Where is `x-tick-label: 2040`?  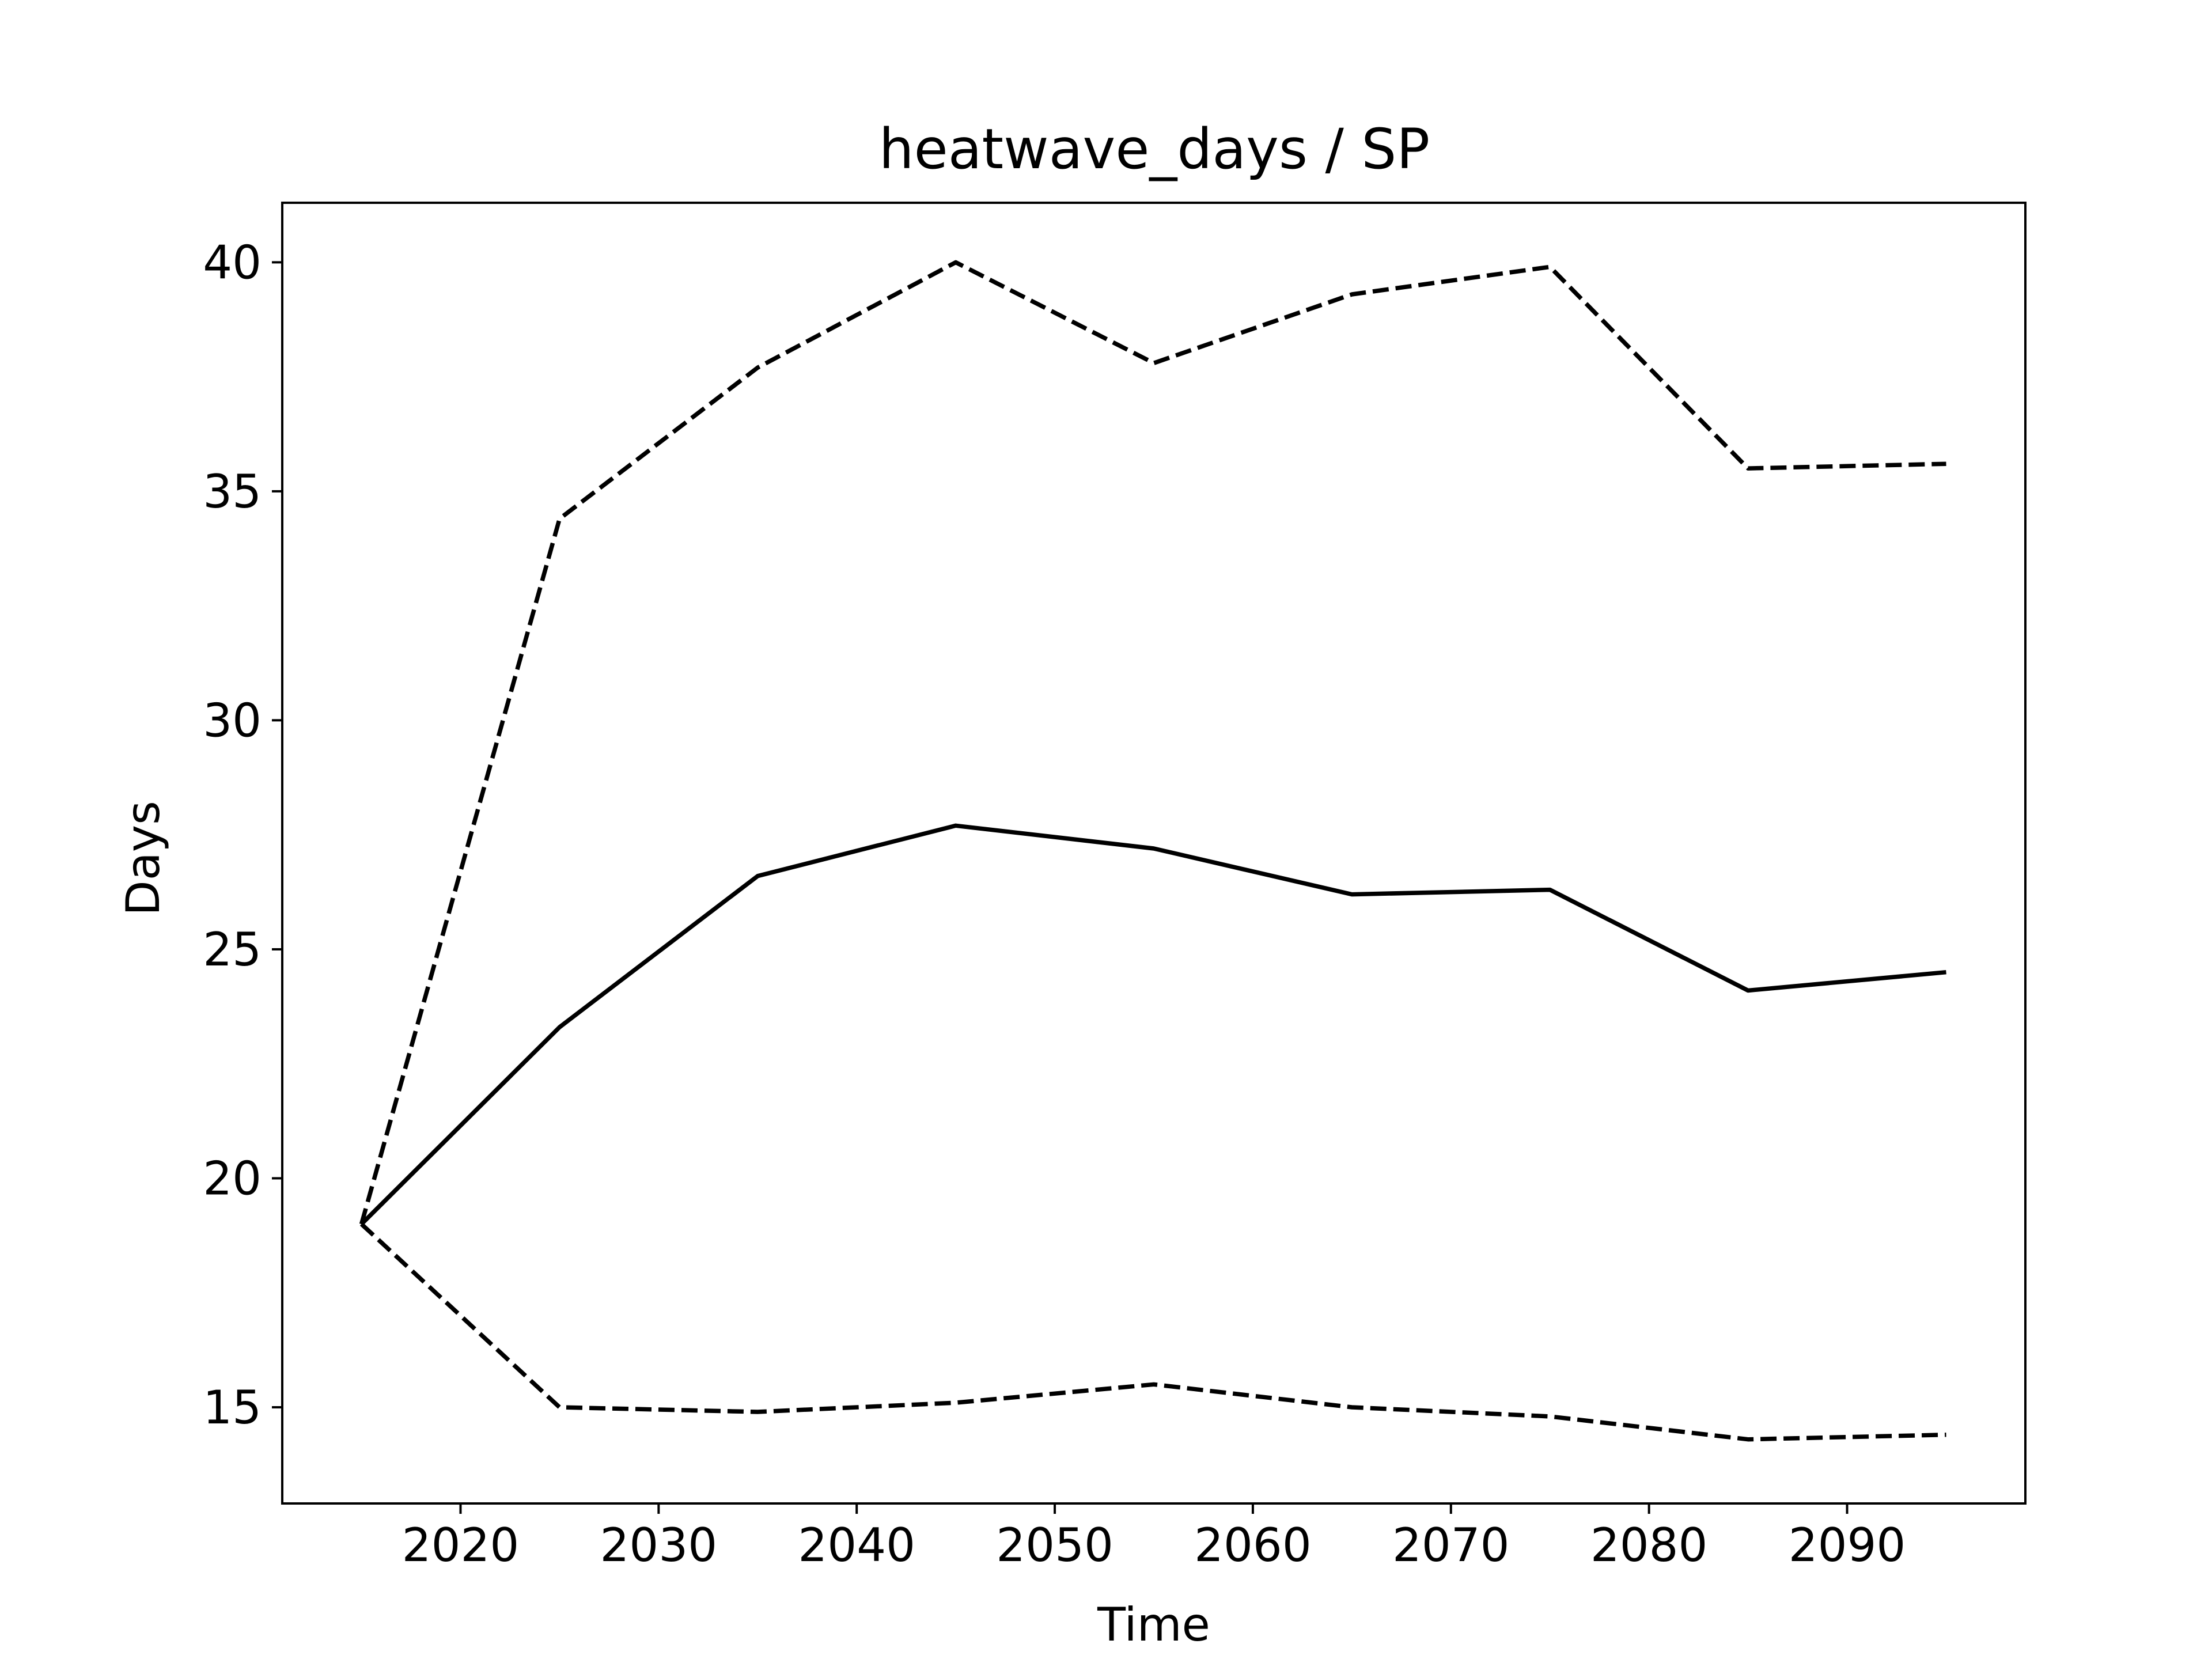
x-tick-label: 2040 is located at coordinates (856, 1545).